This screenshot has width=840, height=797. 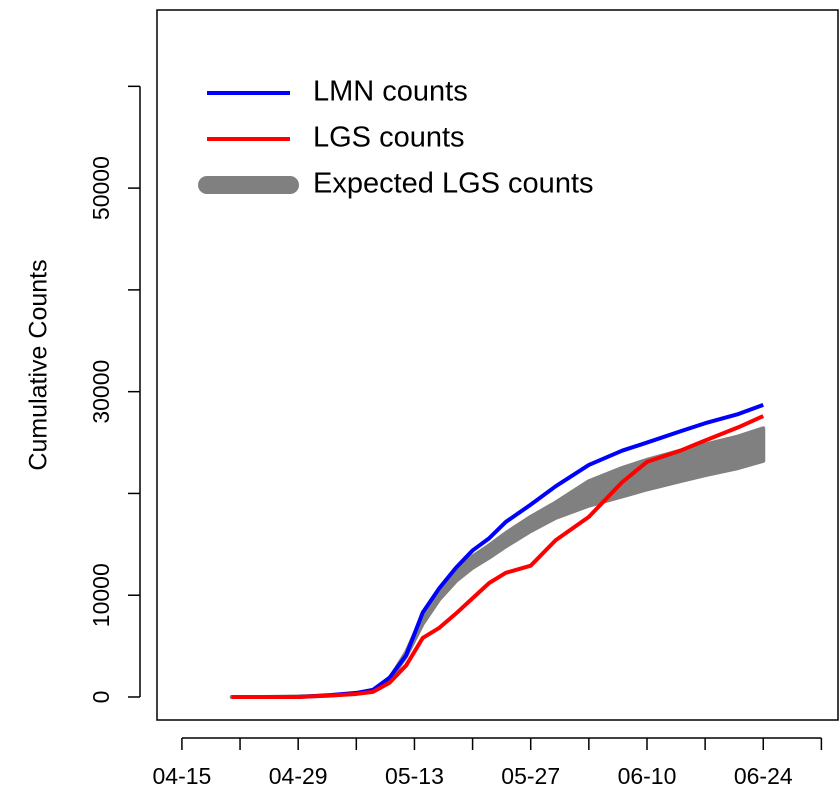 I want to click on y-tick-label: 30000, so click(x=101, y=392).